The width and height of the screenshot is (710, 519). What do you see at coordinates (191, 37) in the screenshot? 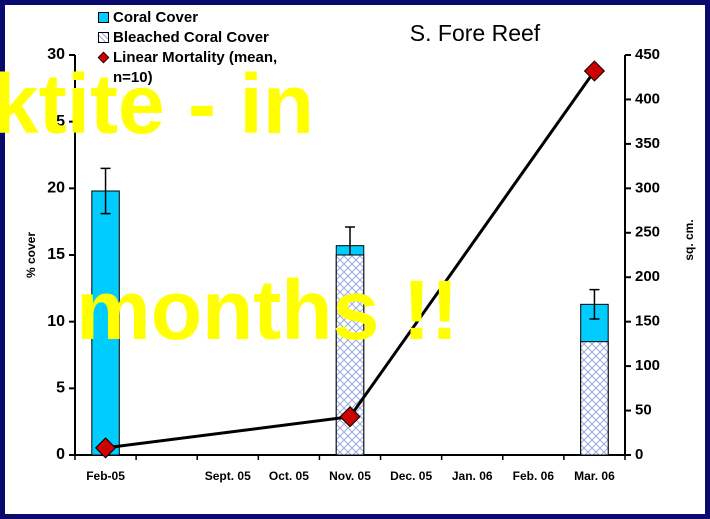
I see `legend-label: Bleached Coral Cover` at bounding box center [191, 37].